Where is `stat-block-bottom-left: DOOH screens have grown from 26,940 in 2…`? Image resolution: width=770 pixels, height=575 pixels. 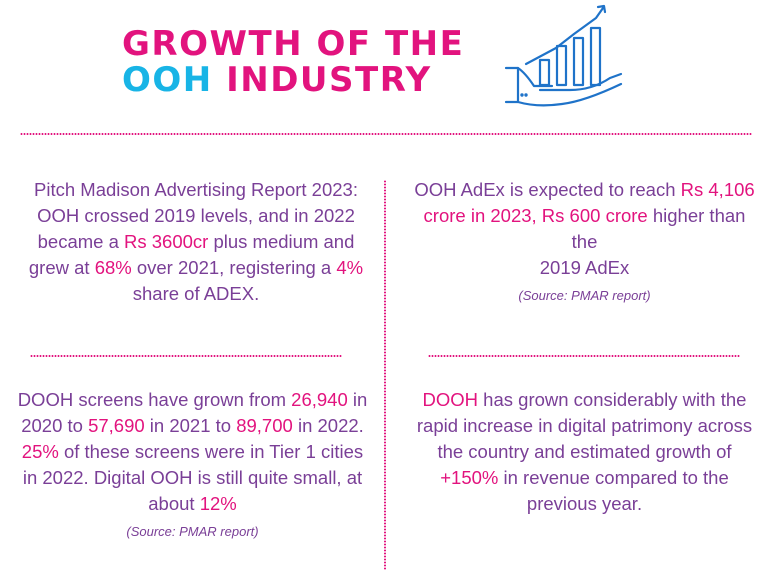 stat-block-bottom-left: DOOH screens have grown from 26,940 in 2… is located at coordinates (192, 464).